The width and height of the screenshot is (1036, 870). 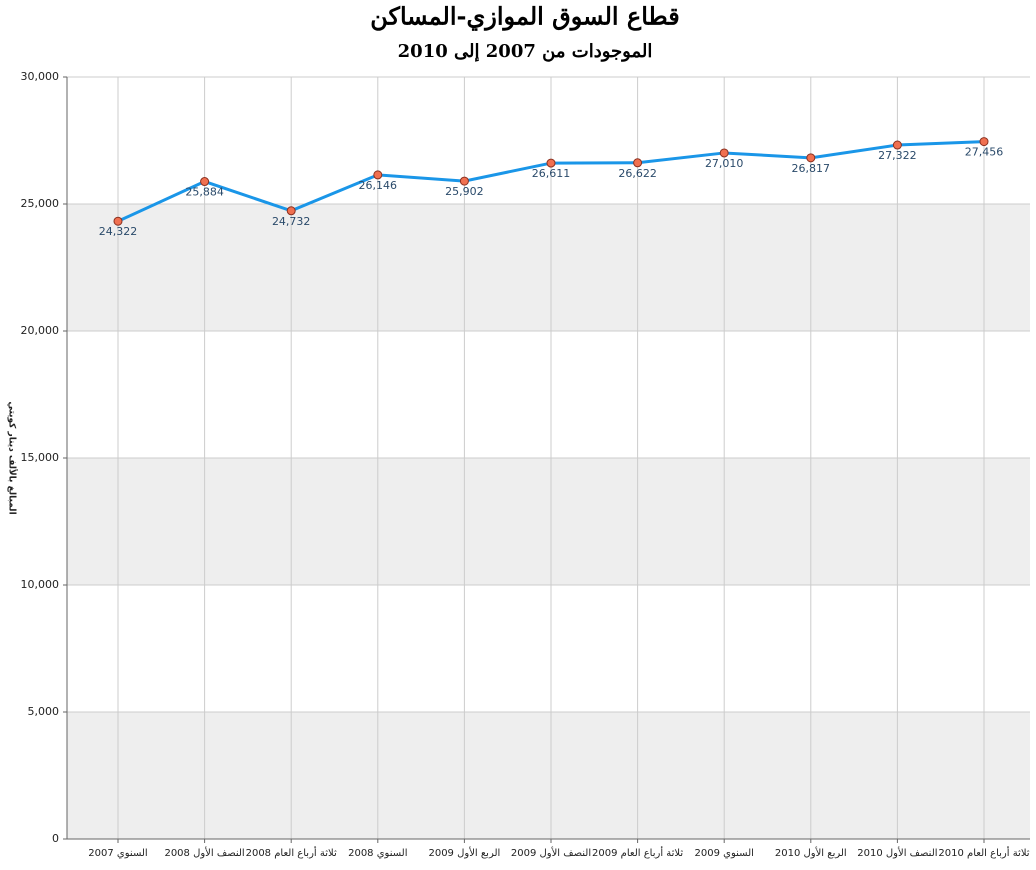 I want to click on y-tick-label: 20,000, so click(x=40, y=330).